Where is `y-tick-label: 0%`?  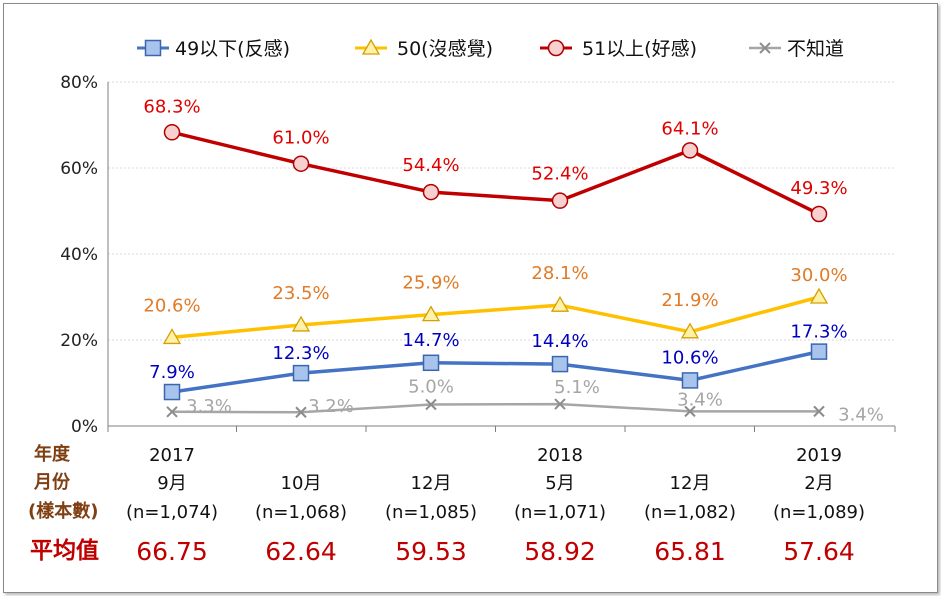 y-tick-label: 0% is located at coordinates (84, 427).